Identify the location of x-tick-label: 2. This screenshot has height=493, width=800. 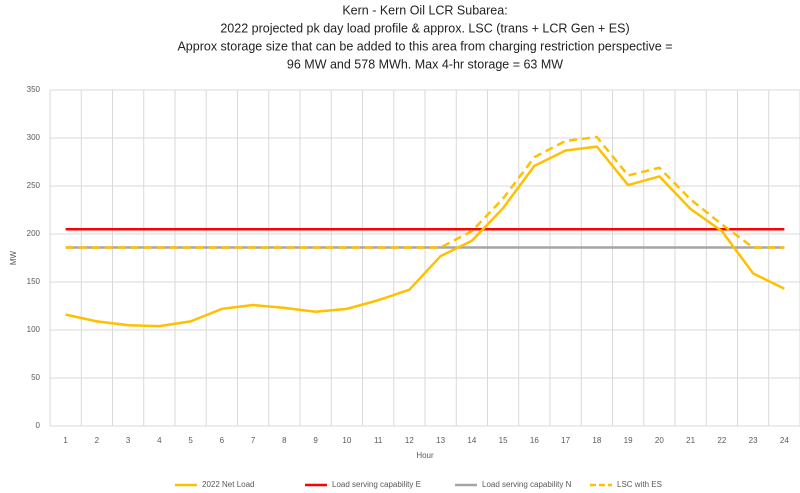
(97, 440).